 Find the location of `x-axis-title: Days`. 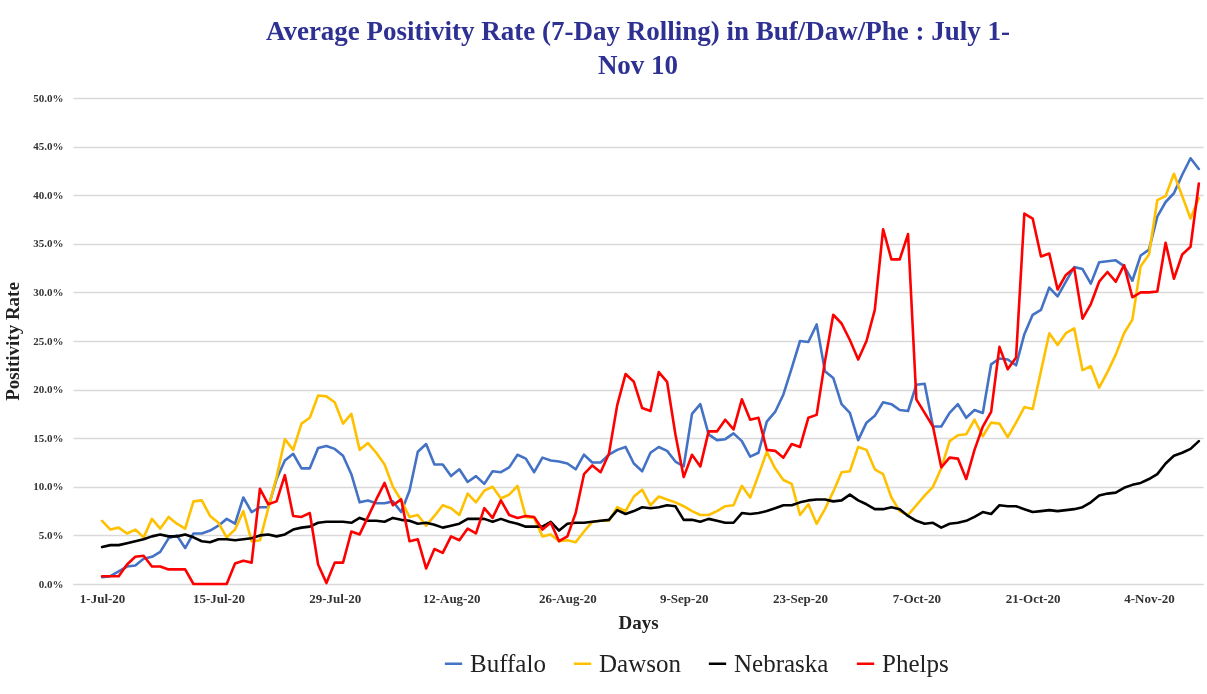

x-axis-title: Days is located at coordinates (638, 622).